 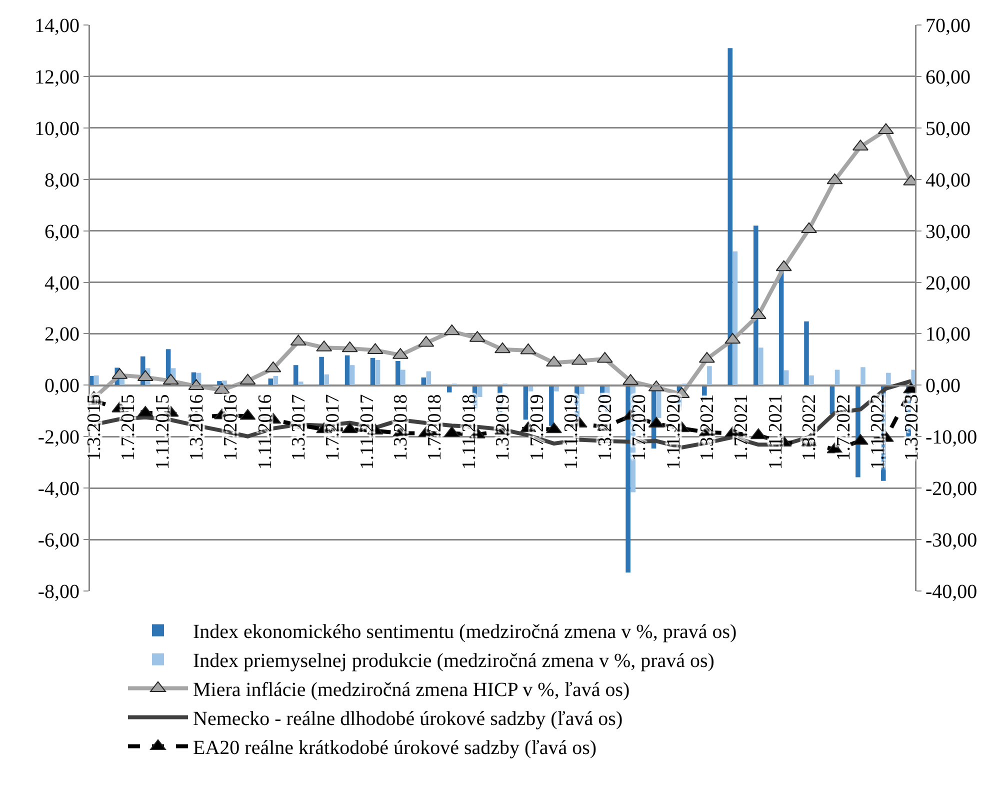 What do you see at coordinates (469, 432) in the screenshot?
I see `x-tick-label: 1.11.2018` at bounding box center [469, 432].